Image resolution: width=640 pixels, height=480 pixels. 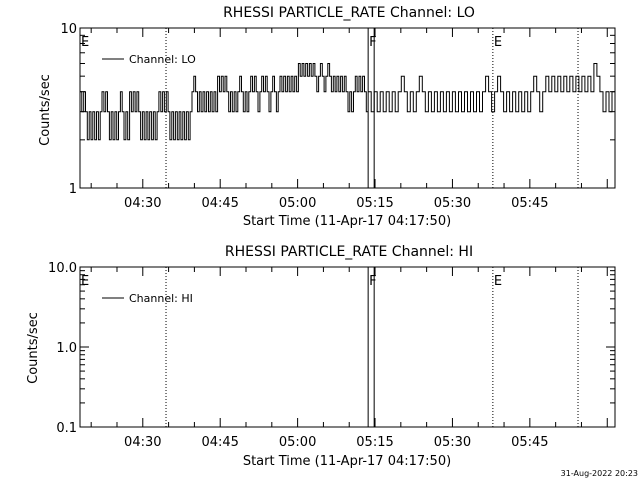 What do you see at coordinates (66, 348) in the screenshot?
I see `y-tick-label: 1.0` at bounding box center [66, 348].